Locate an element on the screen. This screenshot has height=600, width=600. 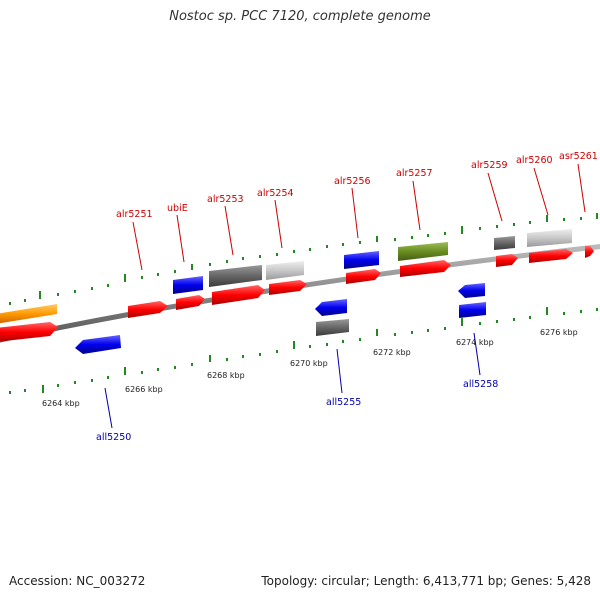
feature-green-alr5257-row is located at coordinates (423, 251).